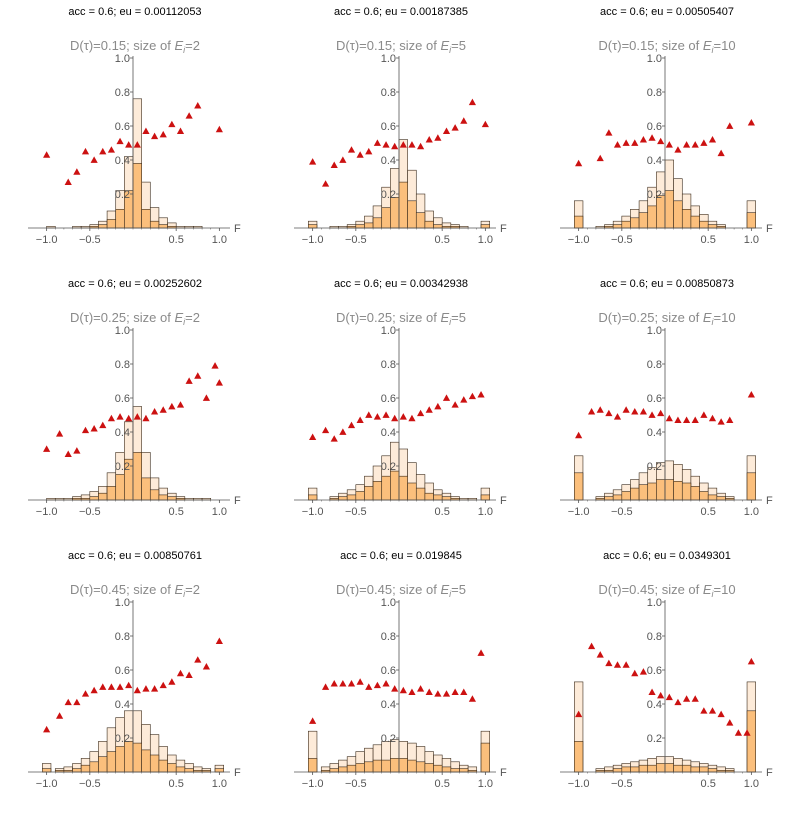 The height and width of the screenshot is (816, 800). What do you see at coordinates (401, 284) in the screenshot?
I see `panel-header: acc = 0.6; eu = 0.00342938` at bounding box center [401, 284].